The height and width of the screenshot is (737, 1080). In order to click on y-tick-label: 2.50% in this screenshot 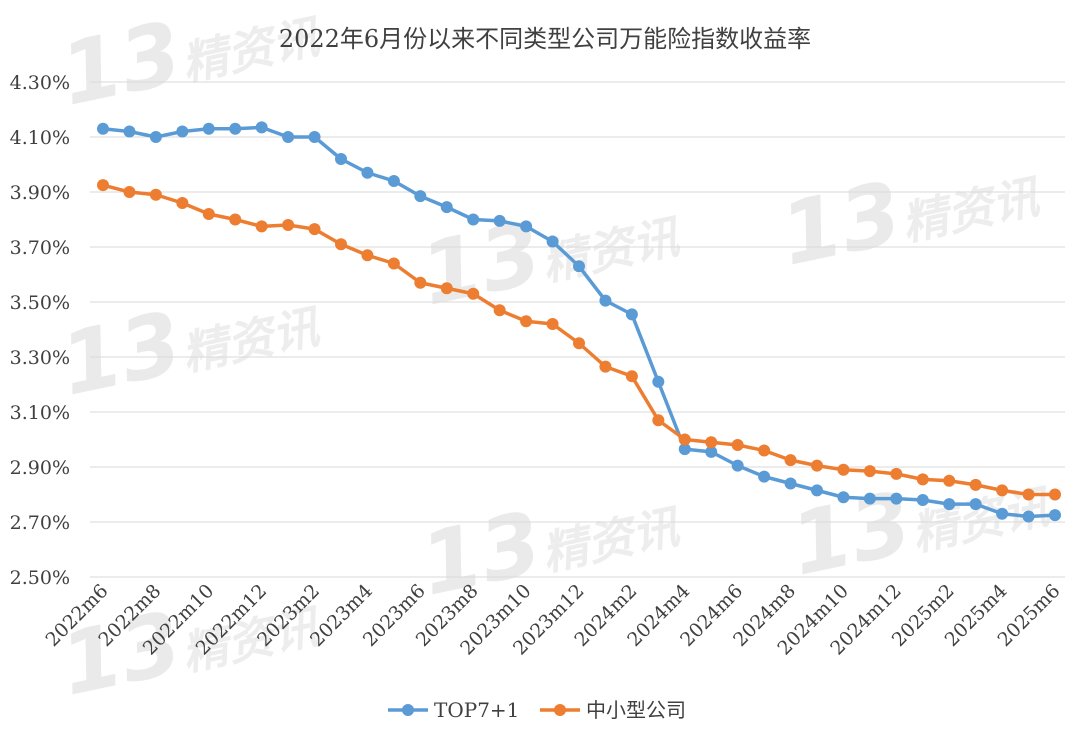, I will do `click(40, 578)`.